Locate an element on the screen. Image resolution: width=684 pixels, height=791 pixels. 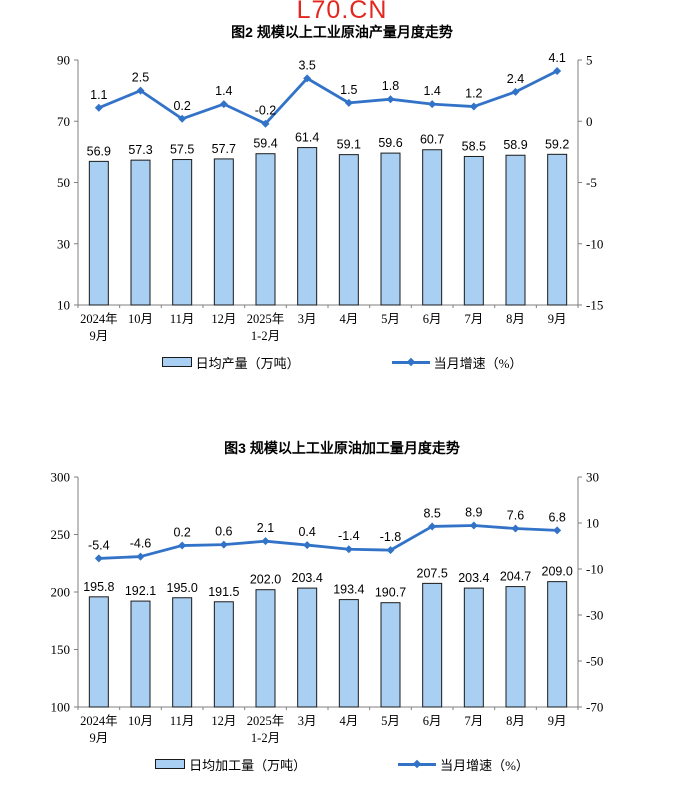
line-value-label: 1.8 is located at coordinates (390, 86).